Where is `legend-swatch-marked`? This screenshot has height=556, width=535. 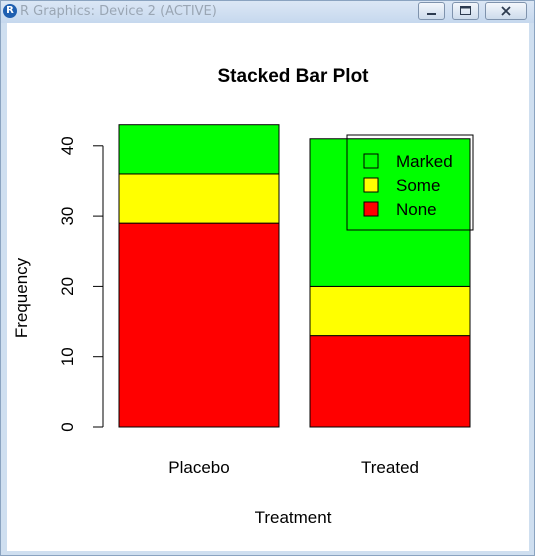 legend-swatch-marked is located at coordinates (371, 161).